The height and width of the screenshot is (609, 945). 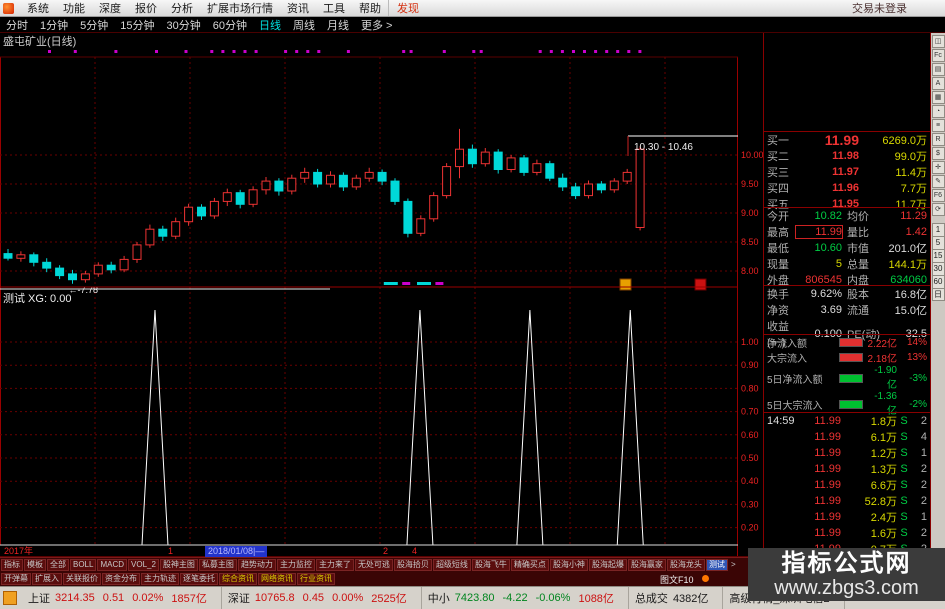 What do you see at coordinates (847, 453) in the screenshot?
I see `tick-row: 11.99 1.2万 S 1` at bounding box center [847, 453].